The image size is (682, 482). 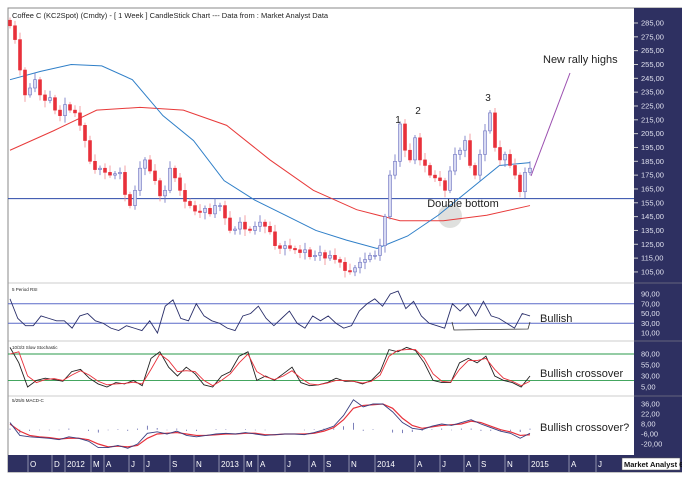 What do you see at coordinates (652, 188) in the screenshot?
I see `y-tick-label: 165,00` at bounding box center [652, 188].